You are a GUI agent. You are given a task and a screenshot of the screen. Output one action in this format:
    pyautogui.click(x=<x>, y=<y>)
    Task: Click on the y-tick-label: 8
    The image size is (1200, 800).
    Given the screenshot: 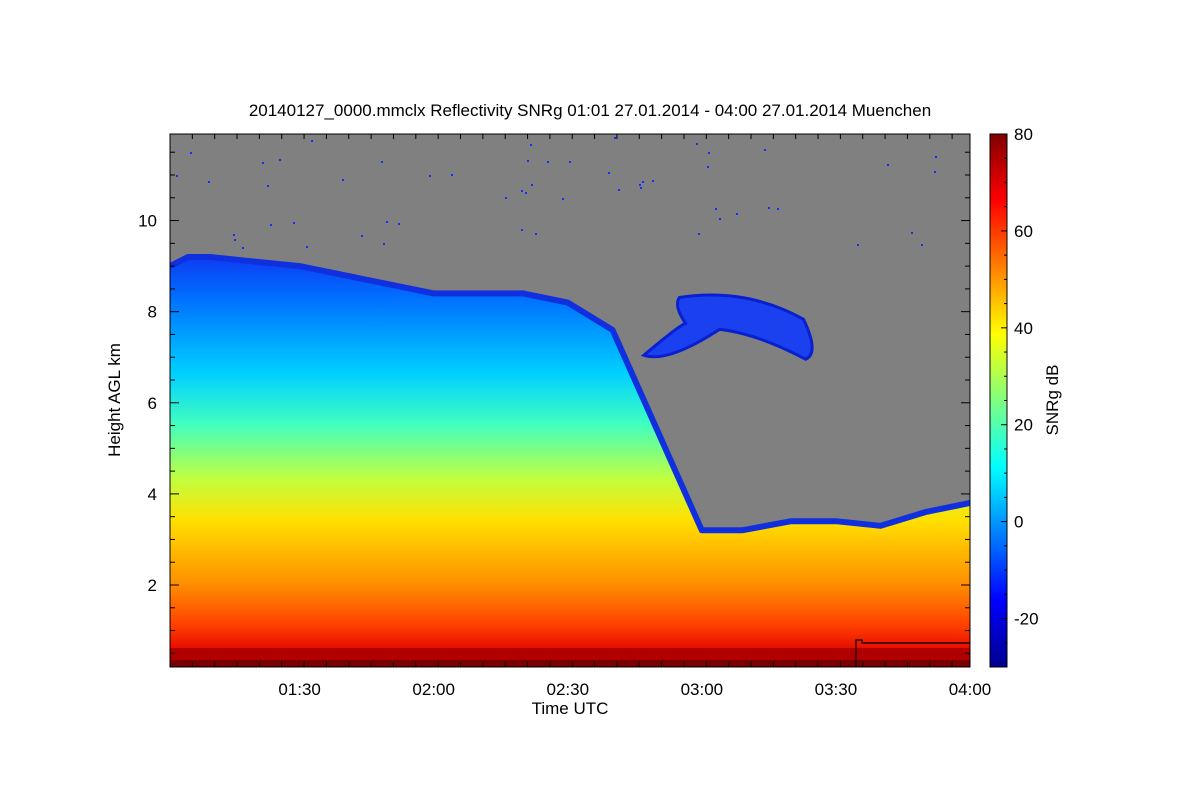 What is the action you would take?
    pyautogui.click(x=152, y=312)
    